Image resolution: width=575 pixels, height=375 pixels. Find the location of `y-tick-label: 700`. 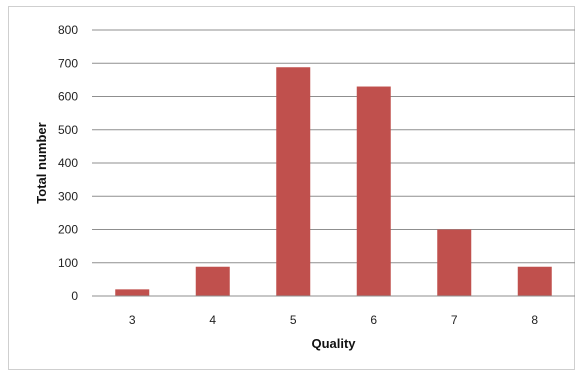

y-tick-label: 700 is located at coordinates (68, 63).